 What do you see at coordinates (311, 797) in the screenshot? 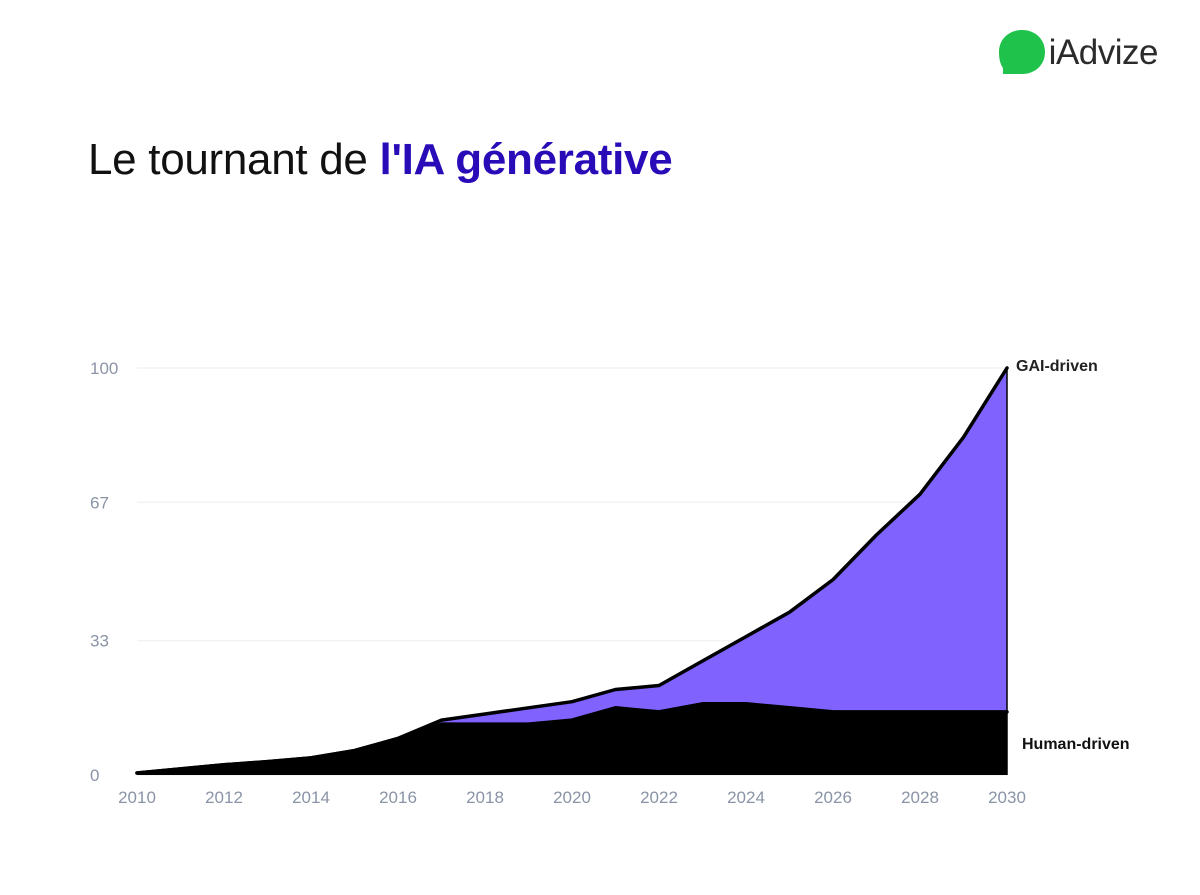
I see `x-tick-label: 2014` at bounding box center [311, 797].